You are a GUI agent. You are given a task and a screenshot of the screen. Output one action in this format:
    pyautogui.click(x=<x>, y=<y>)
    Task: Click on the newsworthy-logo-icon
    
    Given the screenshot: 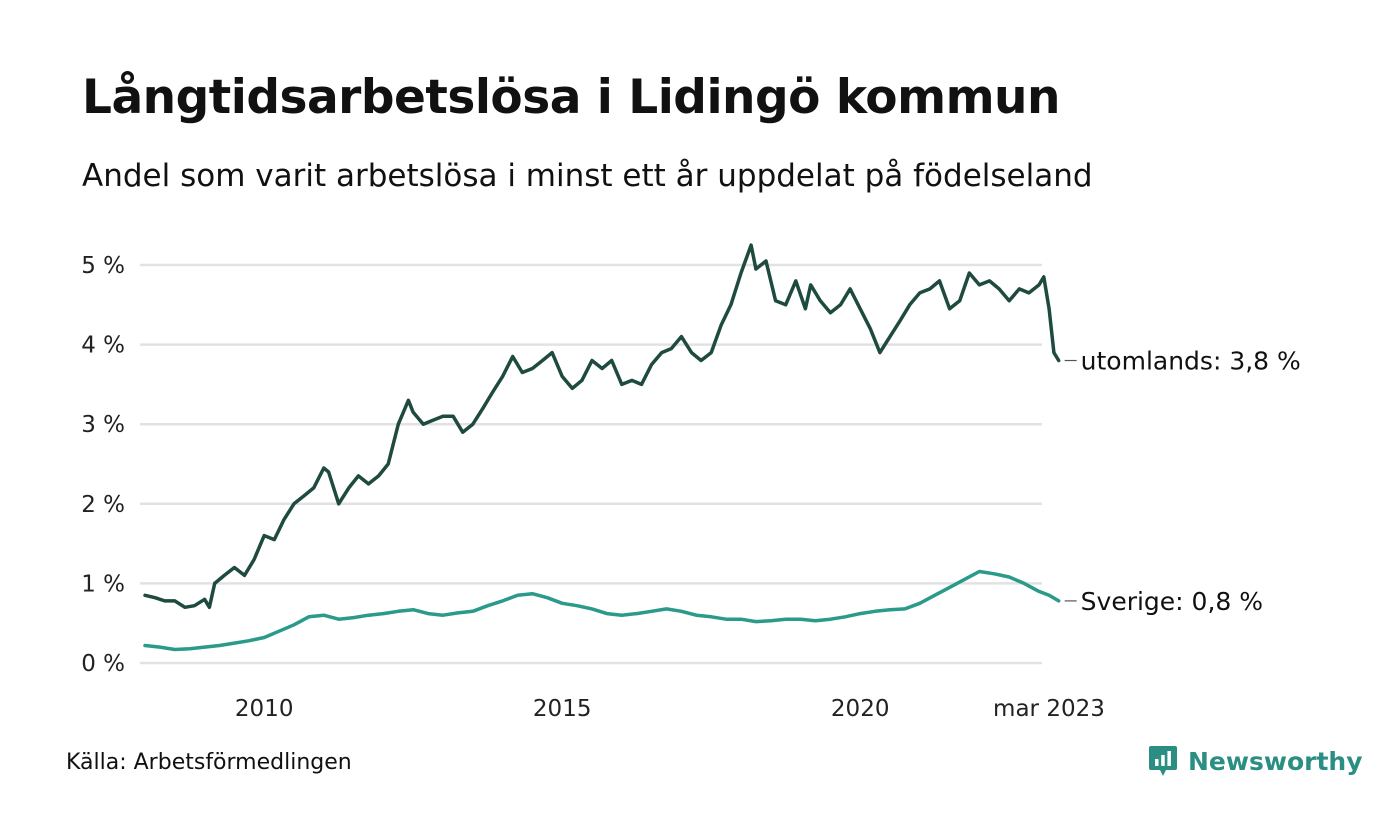 What is the action you would take?
    pyautogui.click(x=1163, y=761)
    